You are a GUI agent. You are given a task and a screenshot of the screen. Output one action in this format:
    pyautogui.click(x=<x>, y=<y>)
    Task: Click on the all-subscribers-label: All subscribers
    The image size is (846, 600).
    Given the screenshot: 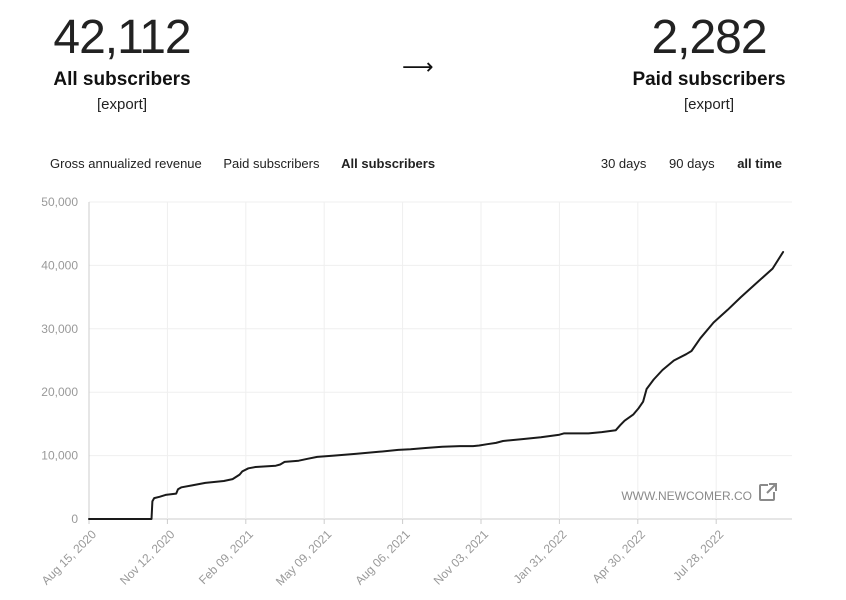 What is the action you would take?
    pyautogui.click(x=122, y=79)
    